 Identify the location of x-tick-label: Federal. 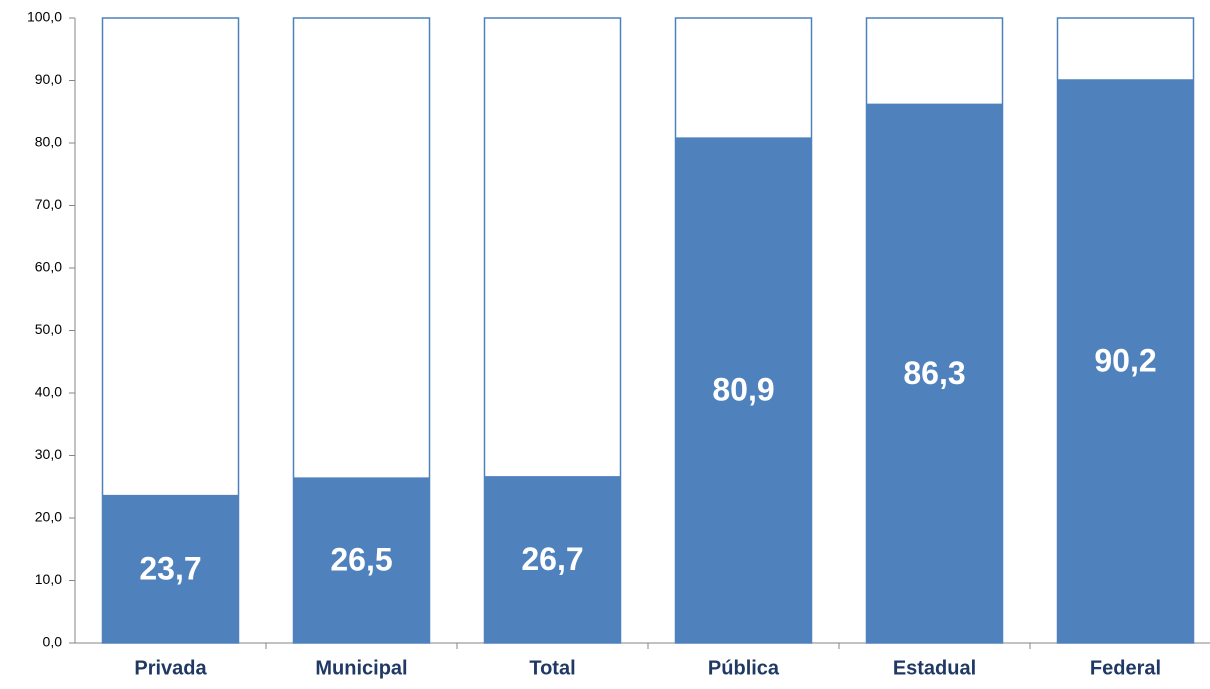
(1125, 668).